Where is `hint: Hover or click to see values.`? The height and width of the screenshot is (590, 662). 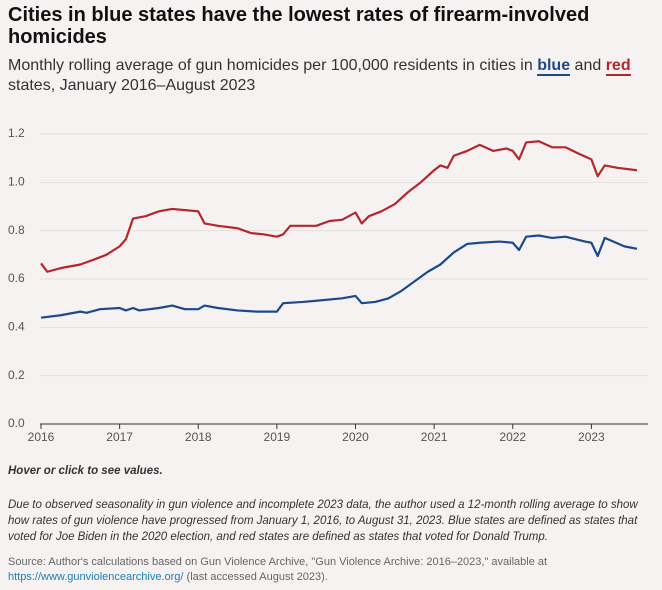
hint: Hover or click to see values. is located at coordinates (85, 471).